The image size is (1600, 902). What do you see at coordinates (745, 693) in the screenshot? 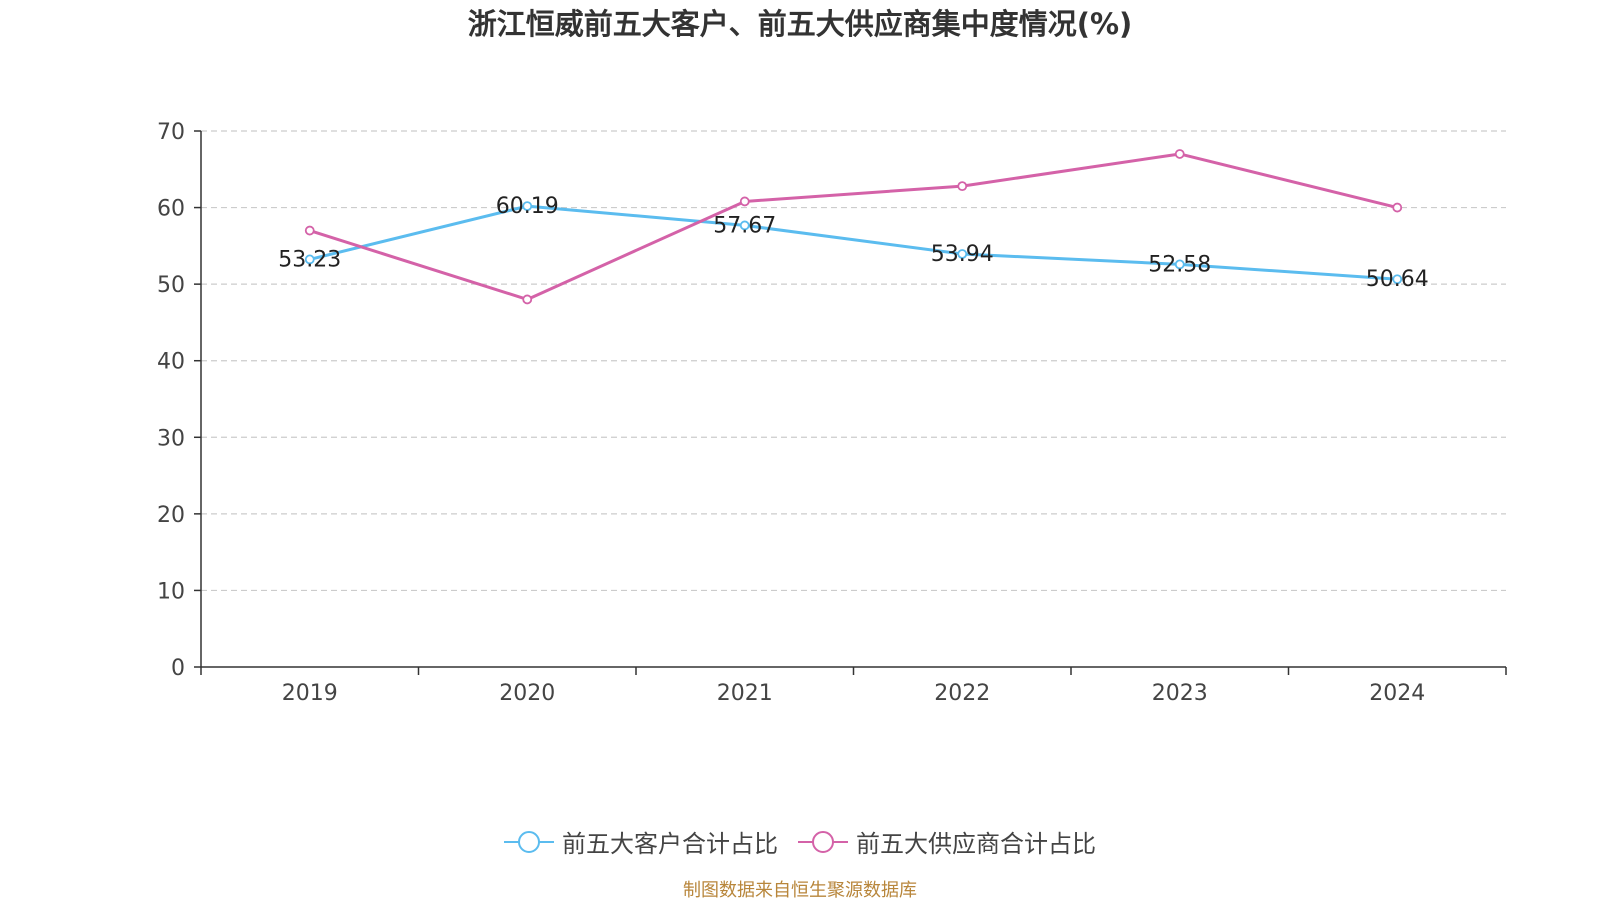
I see `x-tick-label: 2021` at bounding box center [745, 693].